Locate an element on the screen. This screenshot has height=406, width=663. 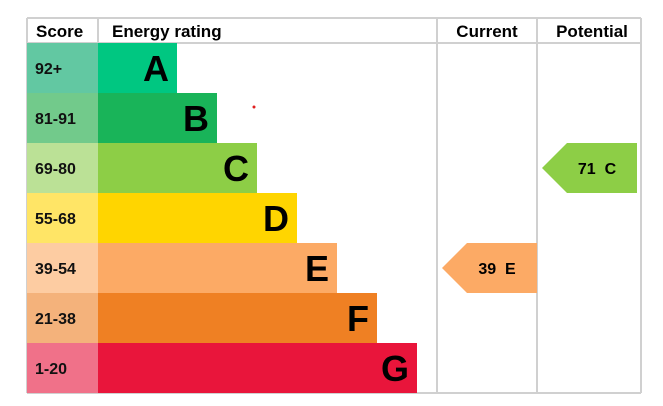
rating-letter: D is located at coordinates (276, 218).